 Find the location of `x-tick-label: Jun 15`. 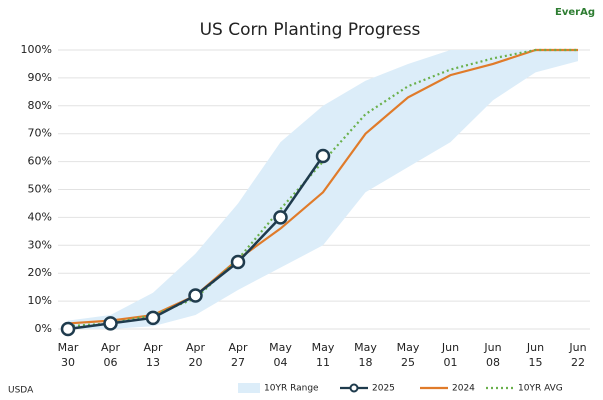

x-tick-label: Jun 15 is located at coordinates (535, 355).